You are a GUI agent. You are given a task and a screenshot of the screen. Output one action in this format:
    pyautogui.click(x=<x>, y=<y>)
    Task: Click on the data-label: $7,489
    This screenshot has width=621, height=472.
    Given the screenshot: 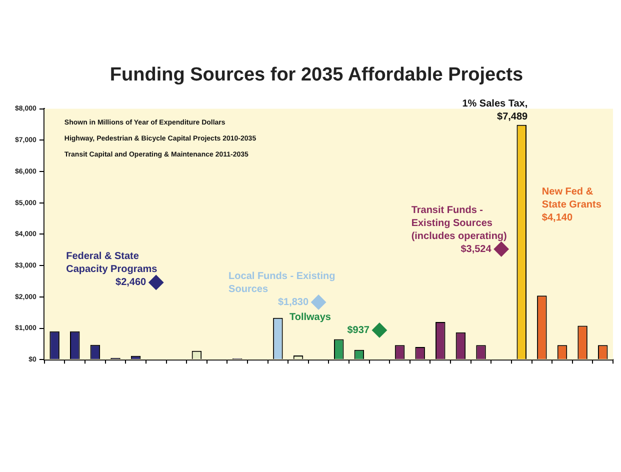 What is the action you would take?
    pyautogui.click(x=512, y=117)
    